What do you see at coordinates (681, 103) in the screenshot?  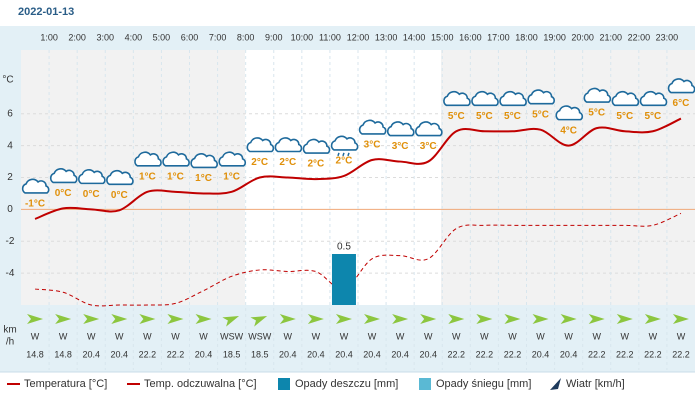 I see `temperature-label: 6°C` at bounding box center [681, 103].